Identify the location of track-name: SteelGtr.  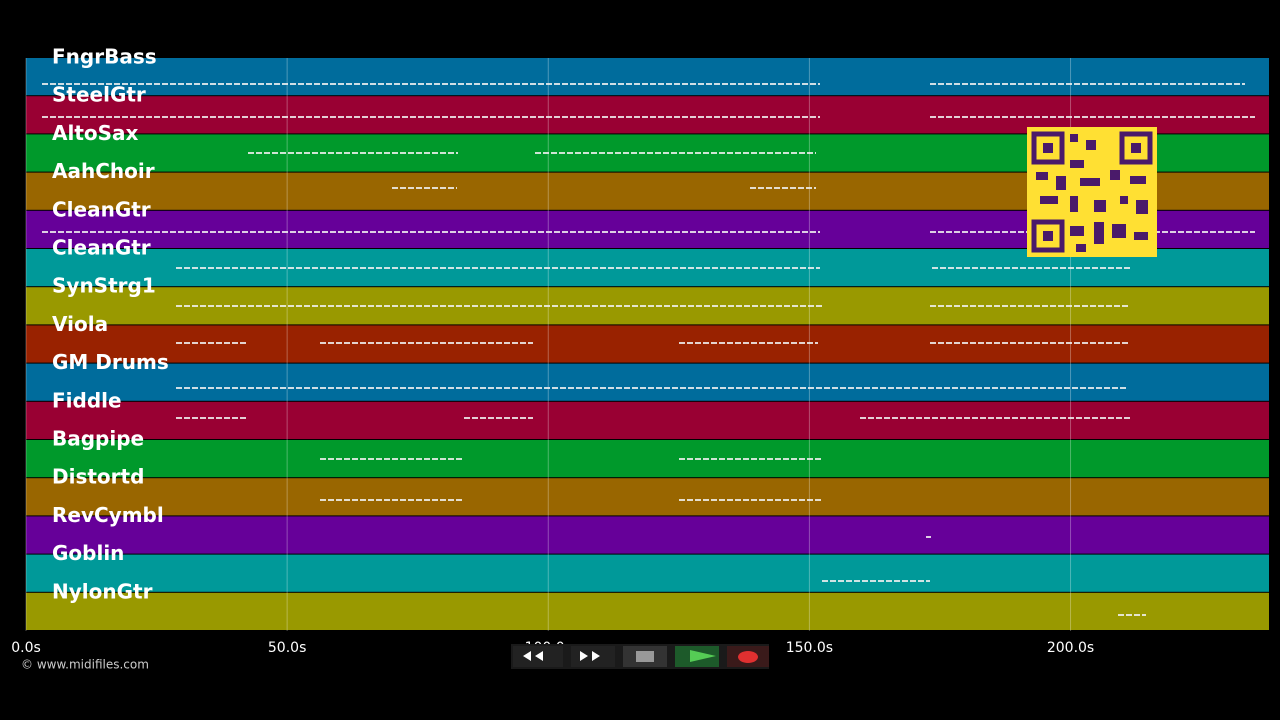
(99, 95).